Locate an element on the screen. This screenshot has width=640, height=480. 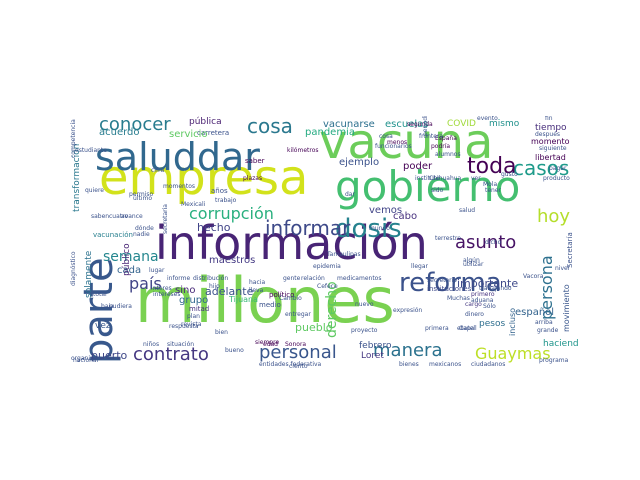
word: nivel is located at coordinates (562, 268).